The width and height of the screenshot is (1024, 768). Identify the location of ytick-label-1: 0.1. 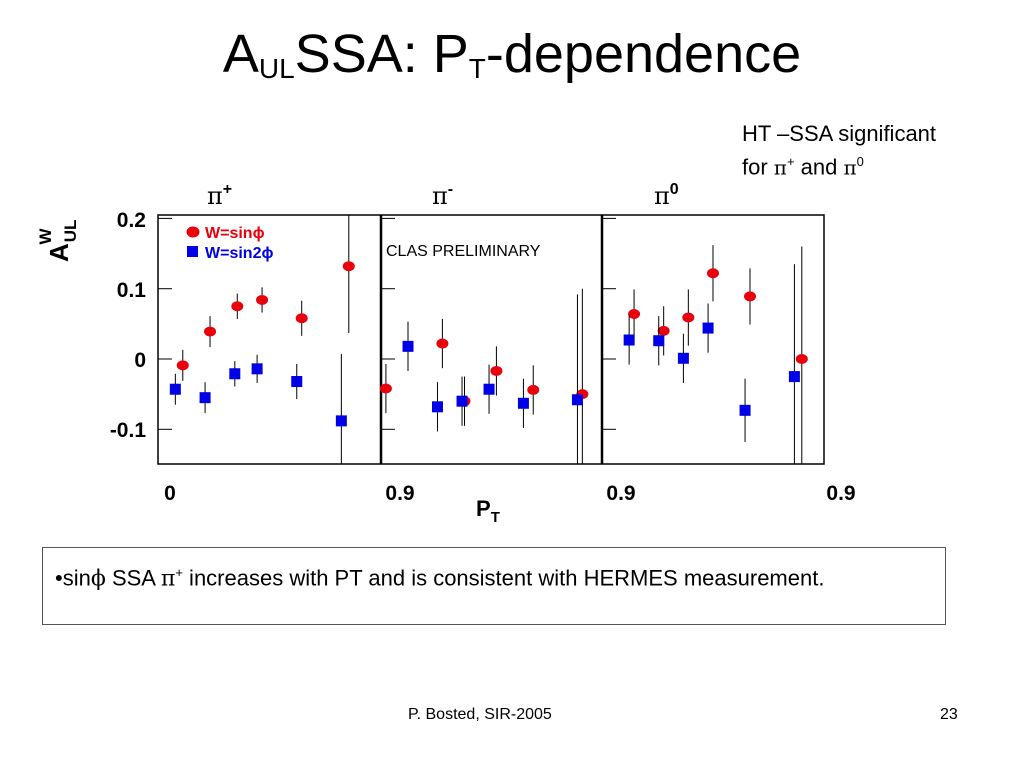
(132, 290).